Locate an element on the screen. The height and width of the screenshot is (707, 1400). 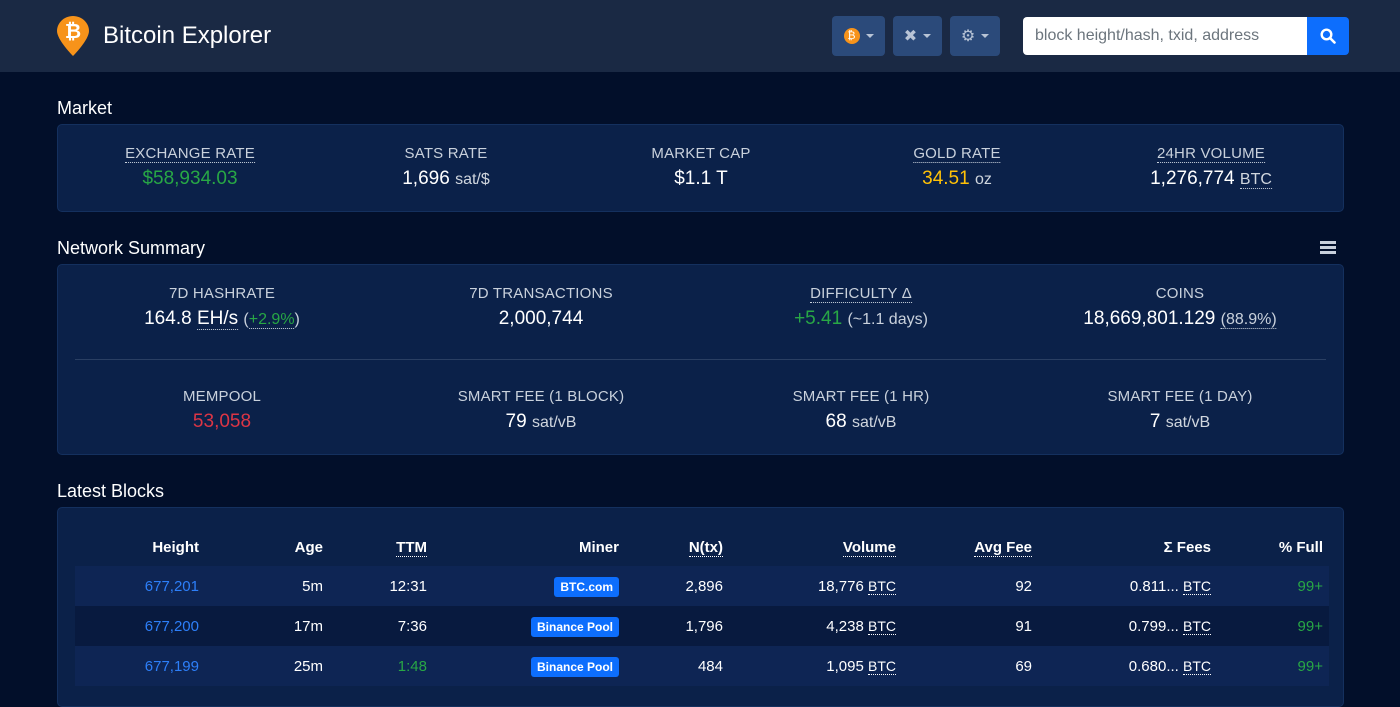
block-ntx: 484 is located at coordinates (671, 666).